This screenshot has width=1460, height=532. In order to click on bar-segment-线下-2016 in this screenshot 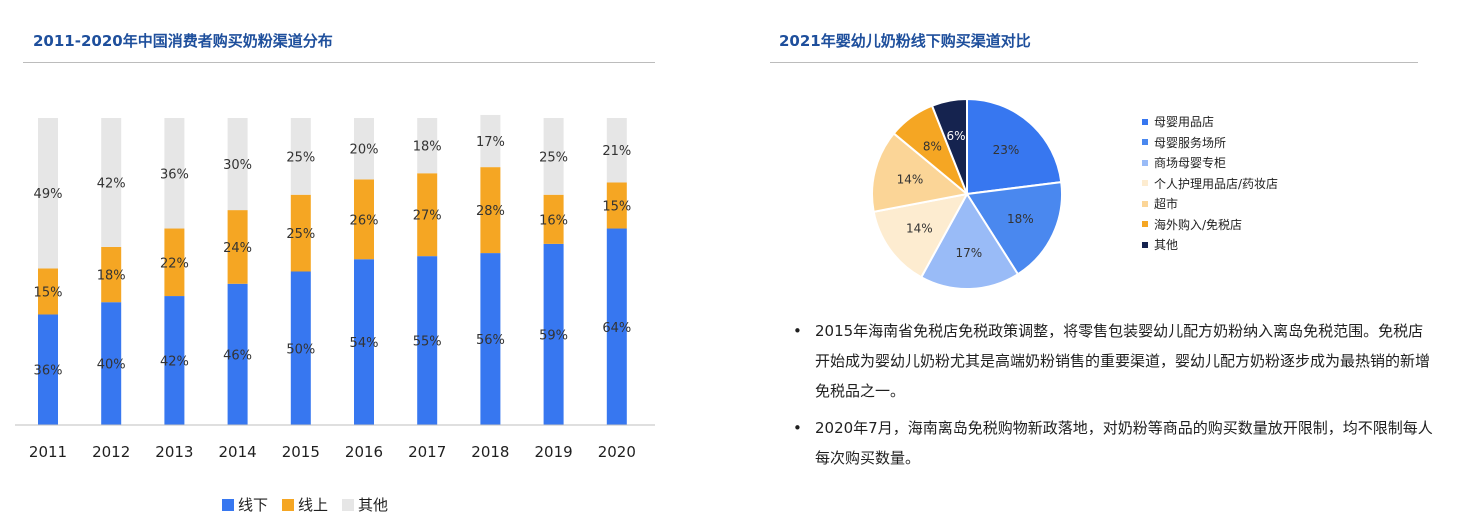, I will do `click(364, 342)`.